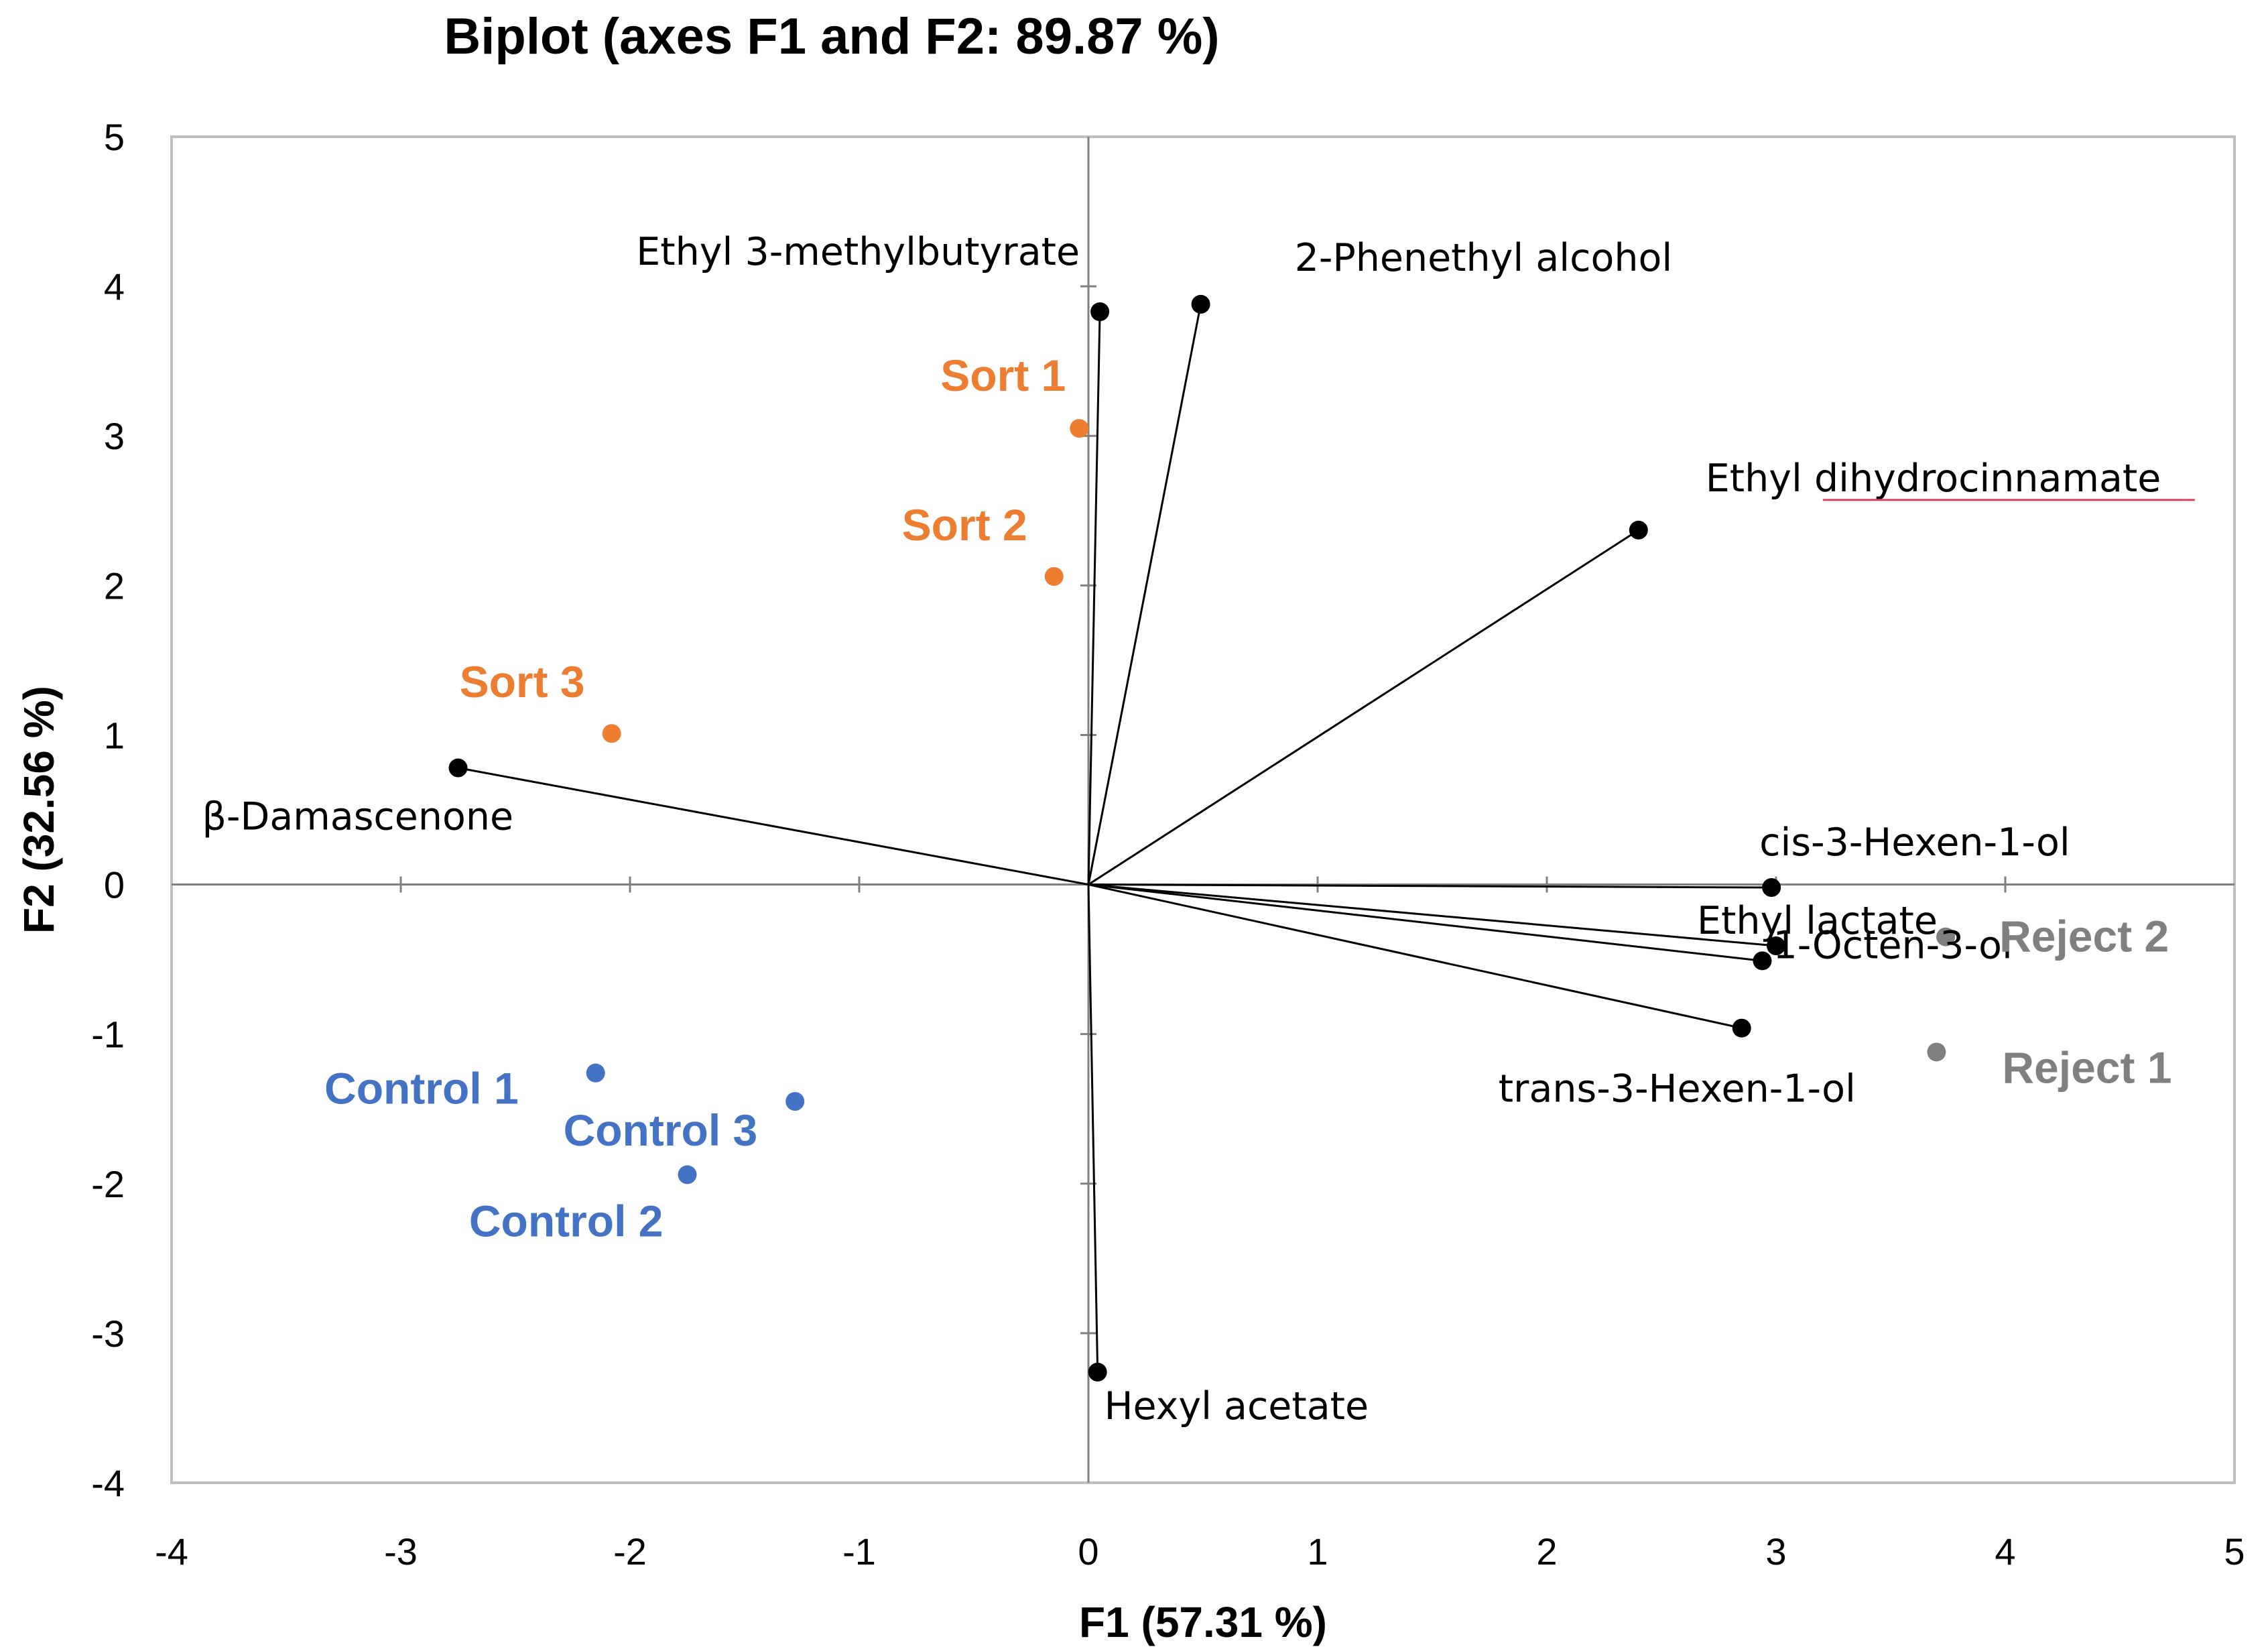 This screenshot has width=2268, height=1649. What do you see at coordinates (401, 1551) in the screenshot?
I see `x-tick-label: -3` at bounding box center [401, 1551].